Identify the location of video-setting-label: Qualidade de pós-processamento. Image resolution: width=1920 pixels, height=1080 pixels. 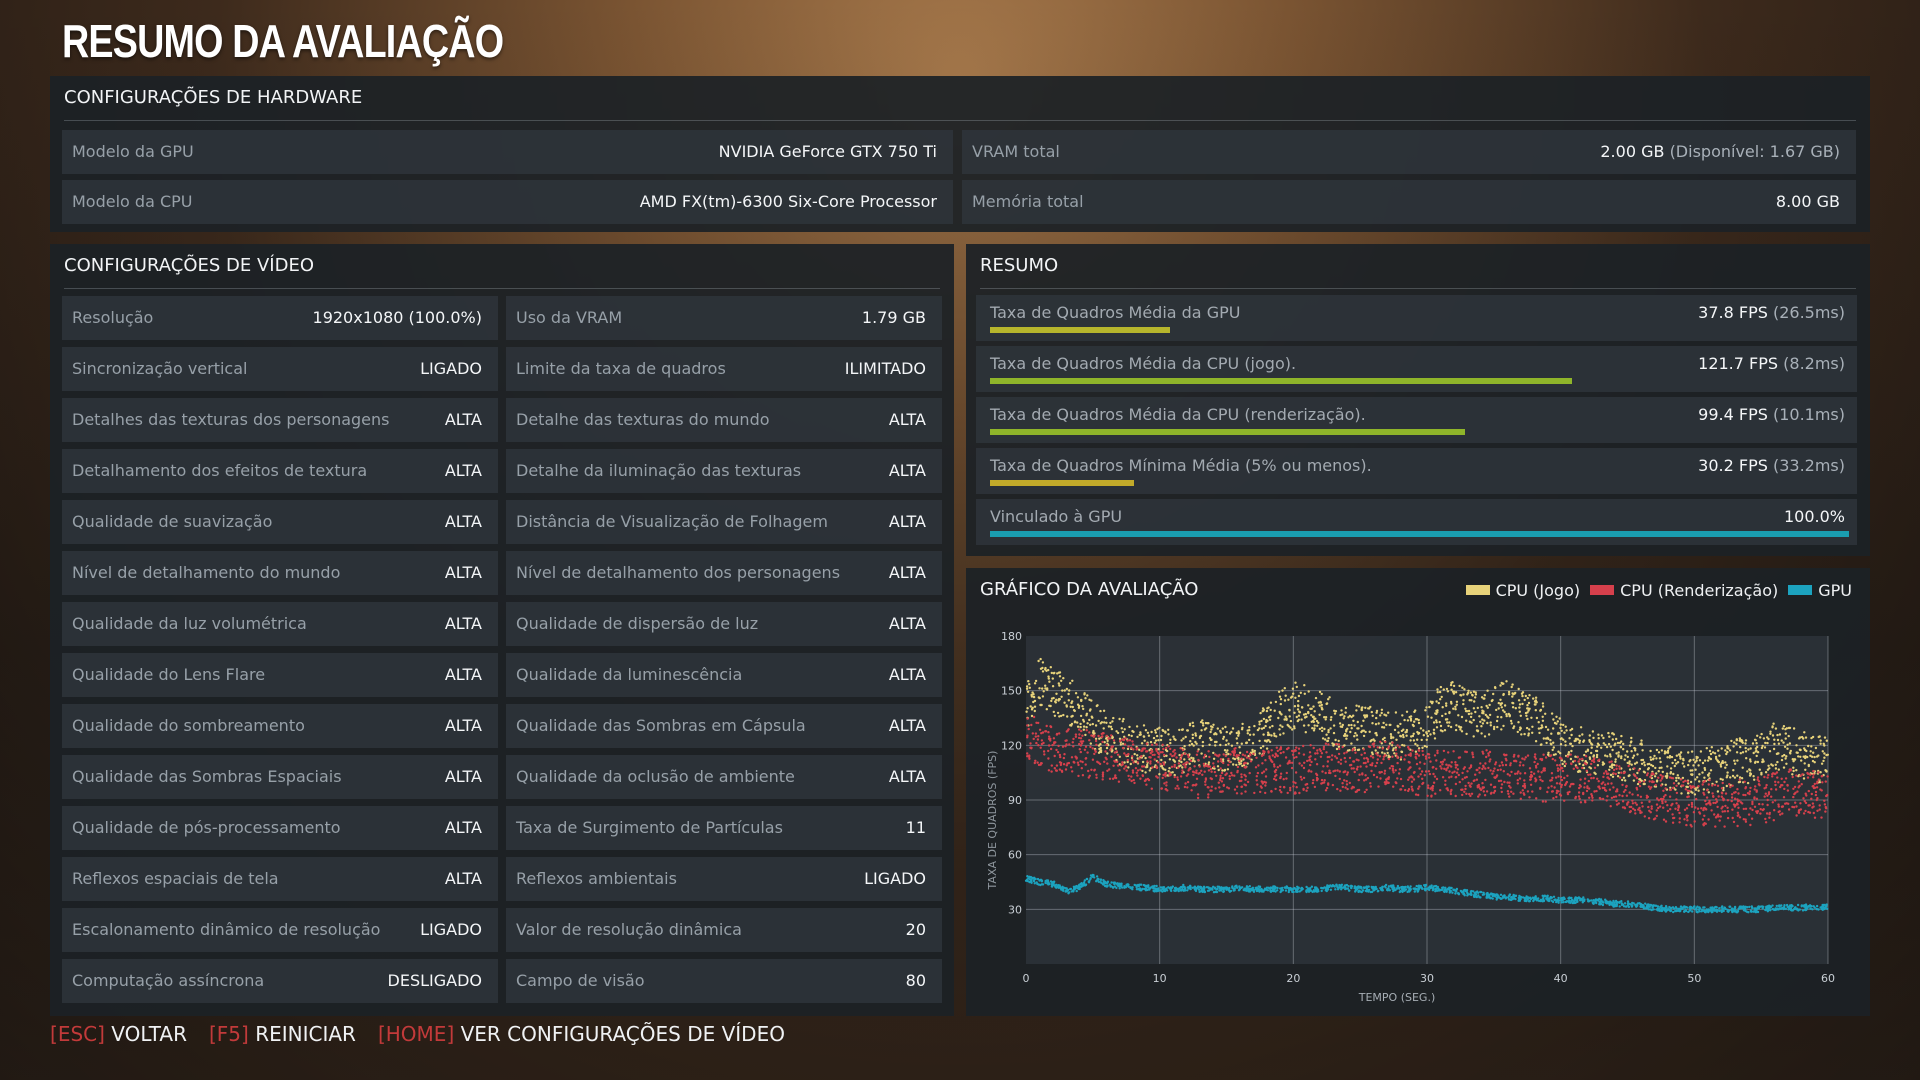
(206, 827).